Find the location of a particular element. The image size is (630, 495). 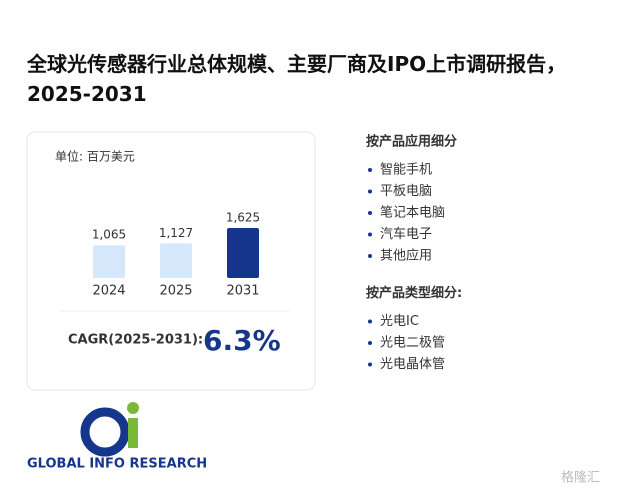

segment-item: 其他应用 is located at coordinates (406, 256).